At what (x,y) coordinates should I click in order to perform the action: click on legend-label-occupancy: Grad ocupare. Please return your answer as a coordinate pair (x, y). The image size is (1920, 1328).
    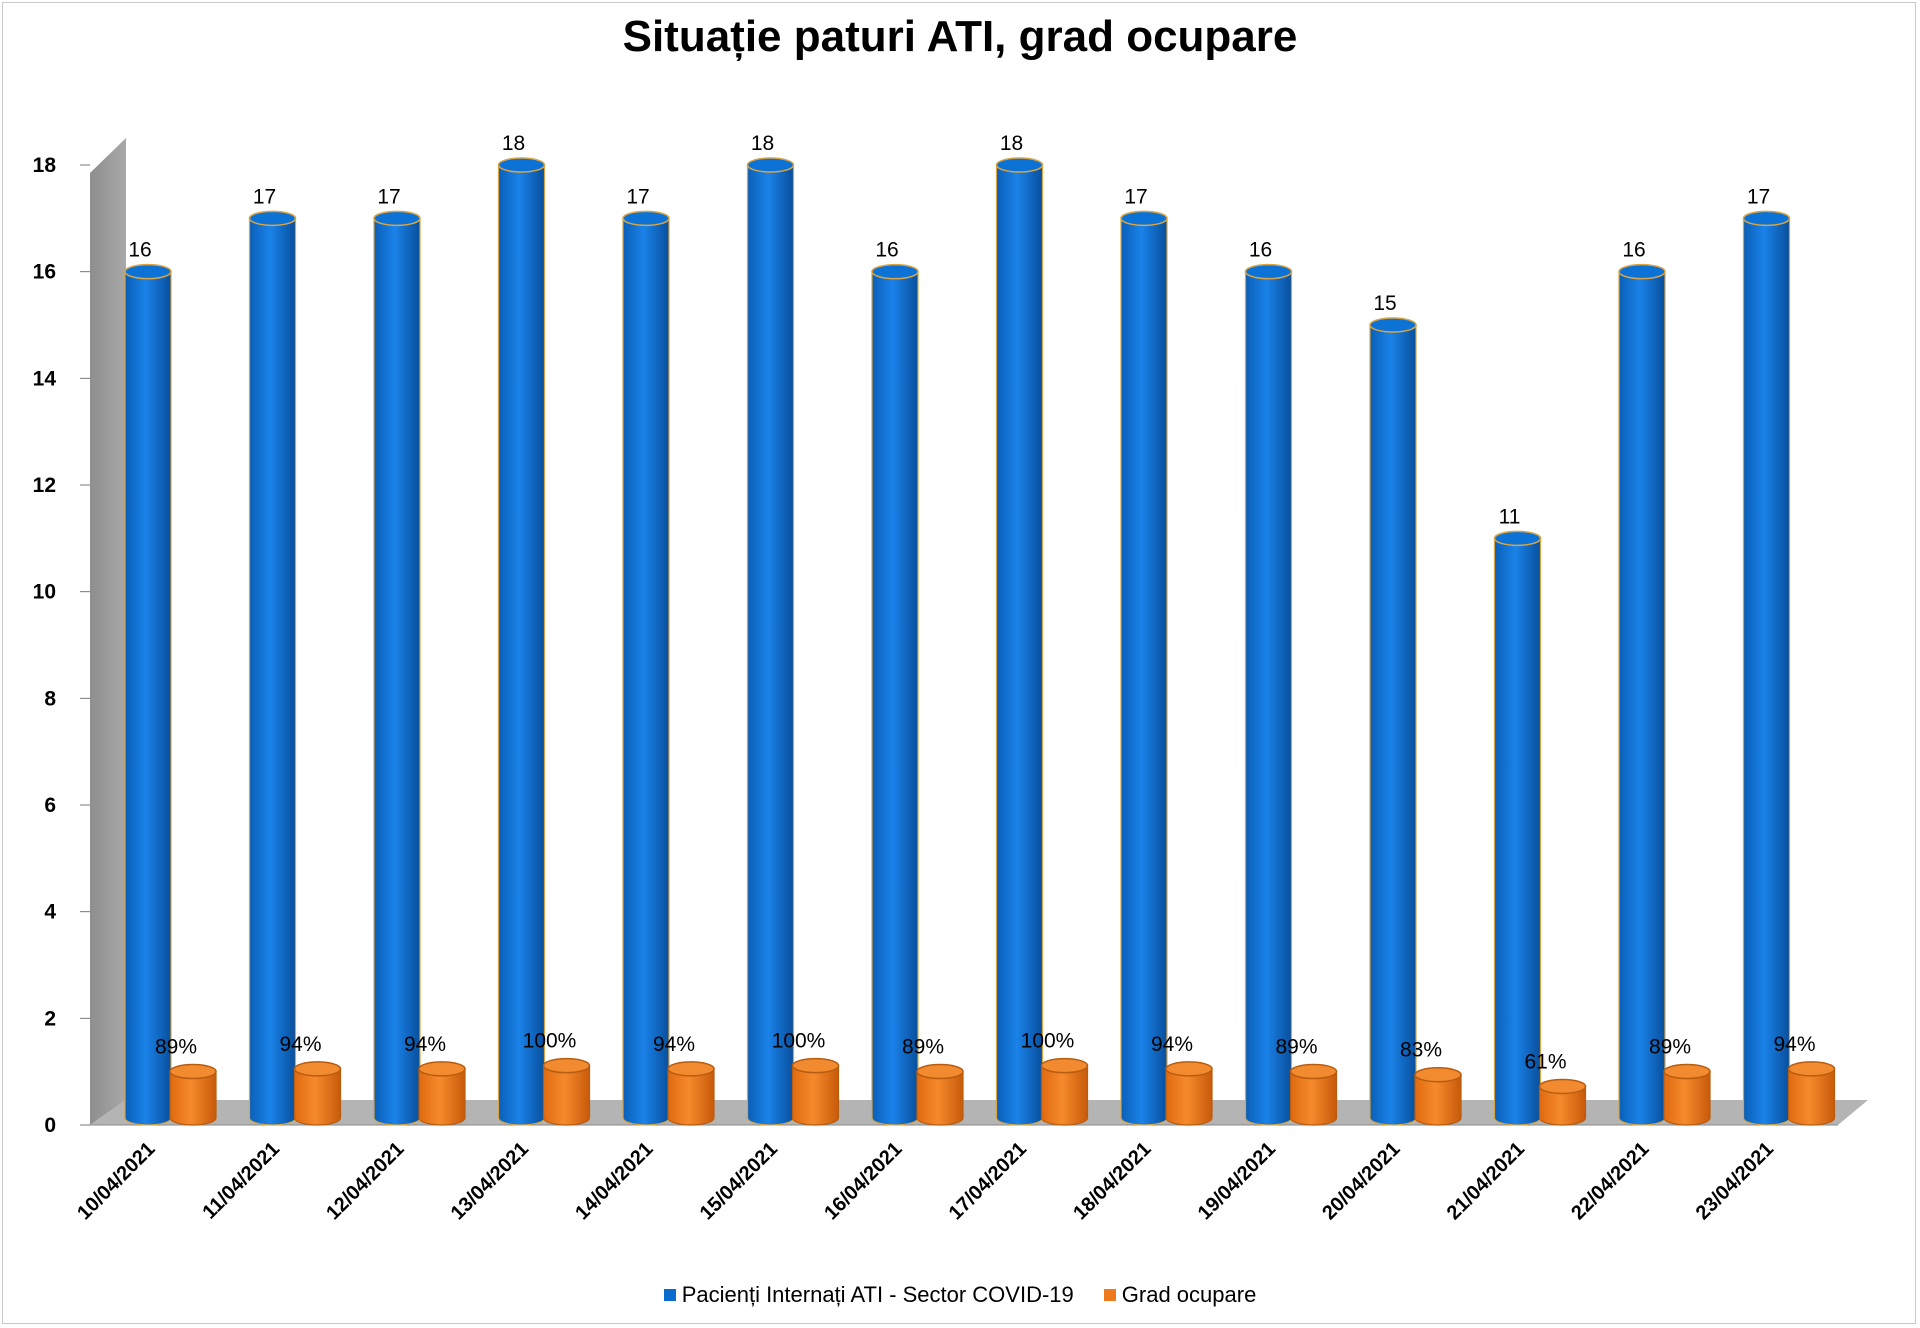
    Looking at the image, I should click on (1189, 1294).